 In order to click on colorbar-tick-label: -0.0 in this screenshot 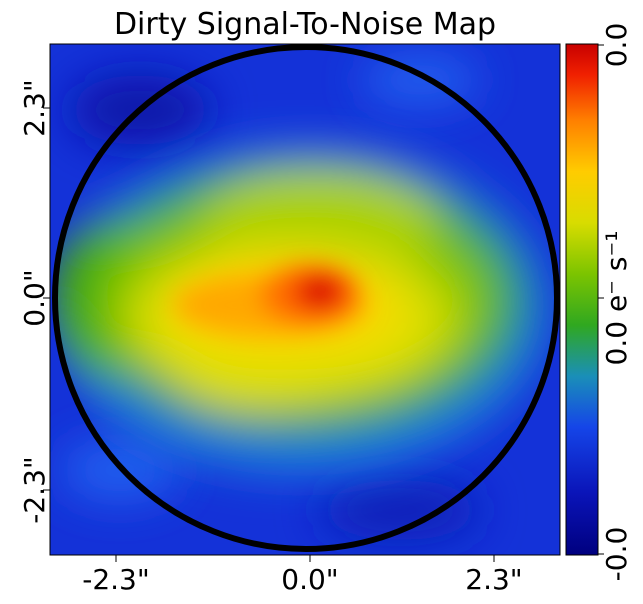, I will do `click(616, 554)`.